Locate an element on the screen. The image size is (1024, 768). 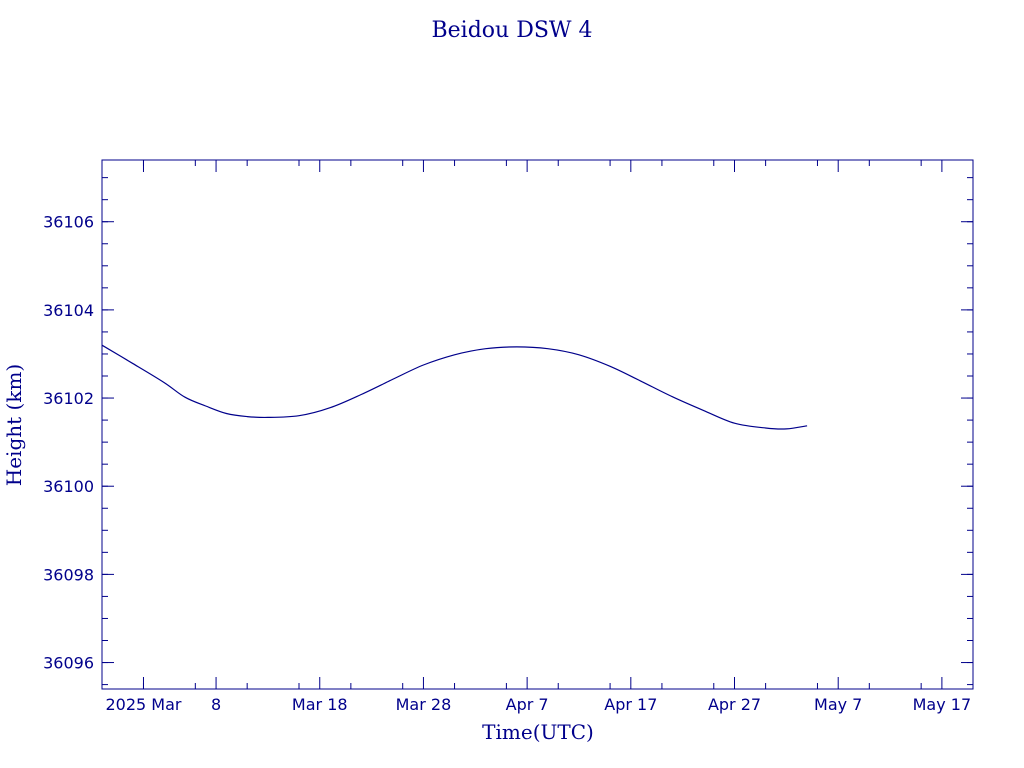
series-layer is located at coordinates (454, 387).